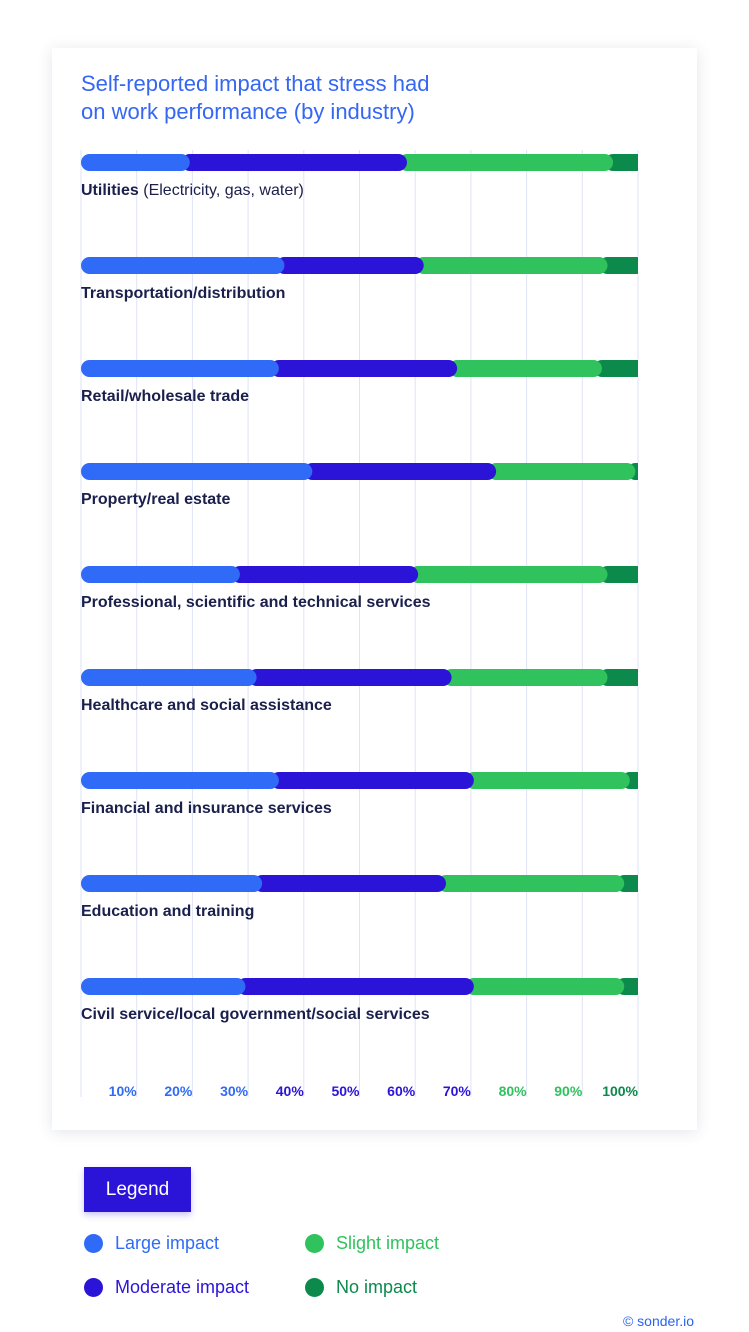 This screenshot has width=749, height=1332. Describe the element at coordinates (248, 111) in the screenshot. I see `chart-title-line-2: on work performance (by industry)` at that location.